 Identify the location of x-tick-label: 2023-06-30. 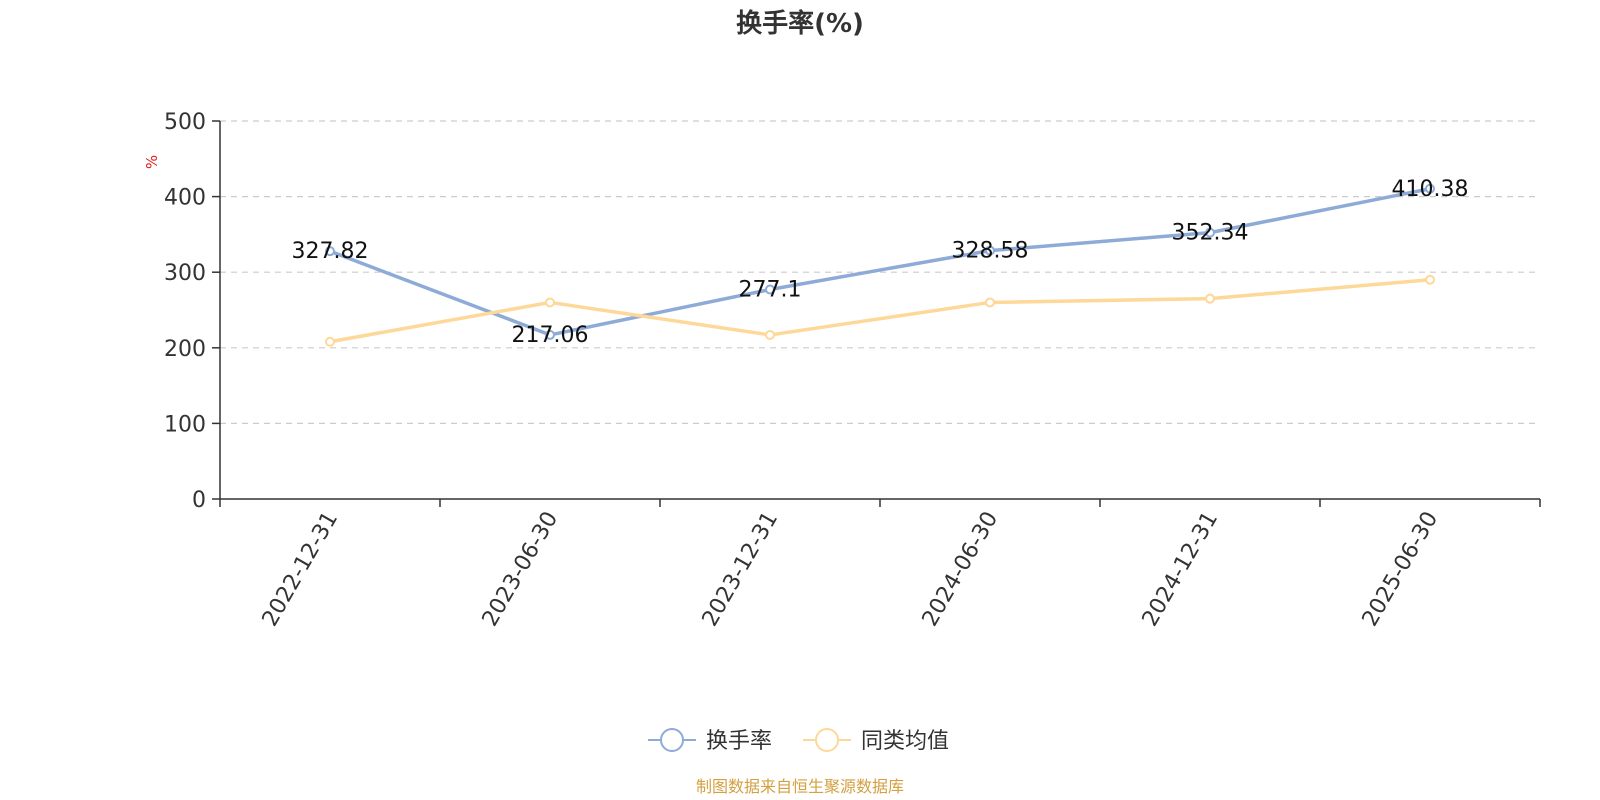
(521, 569).